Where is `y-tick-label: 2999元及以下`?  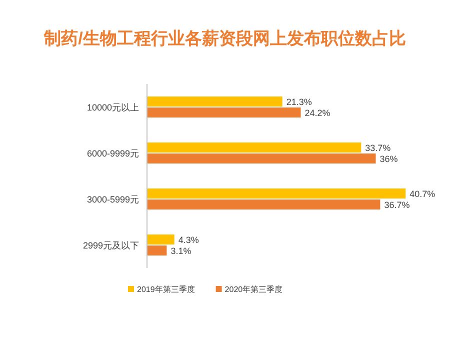 y-tick-label: 2999元及以下 is located at coordinates (110, 245).